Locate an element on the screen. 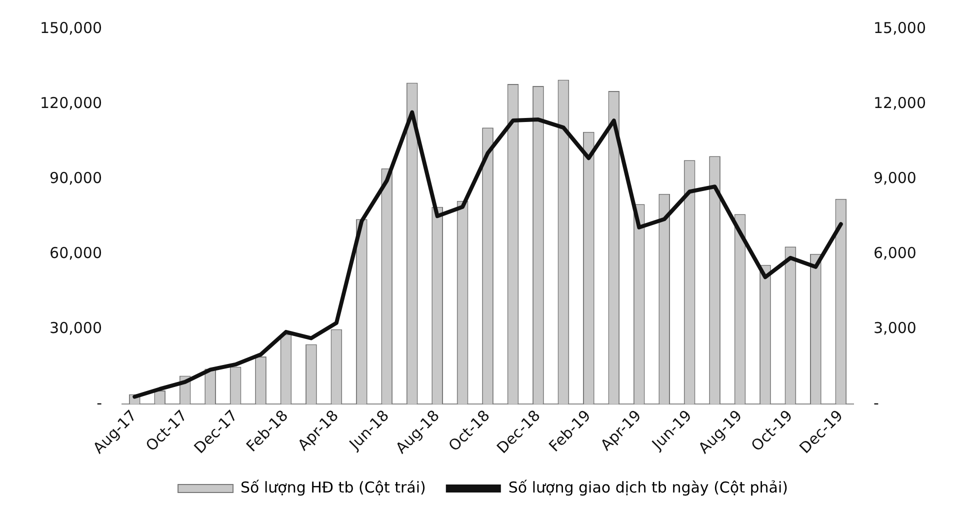 The image size is (966, 511). legend-label: Số lượng HĐ tb (Cột trái) is located at coordinates (333, 487).